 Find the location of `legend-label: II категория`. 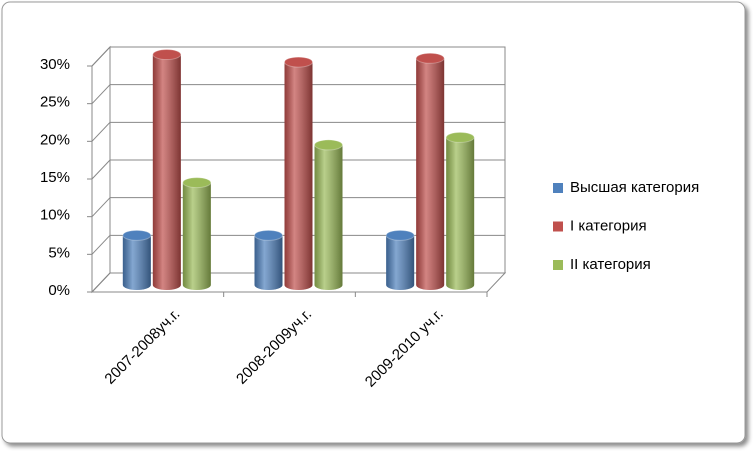

legend-label: II категория is located at coordinates (610, 264).